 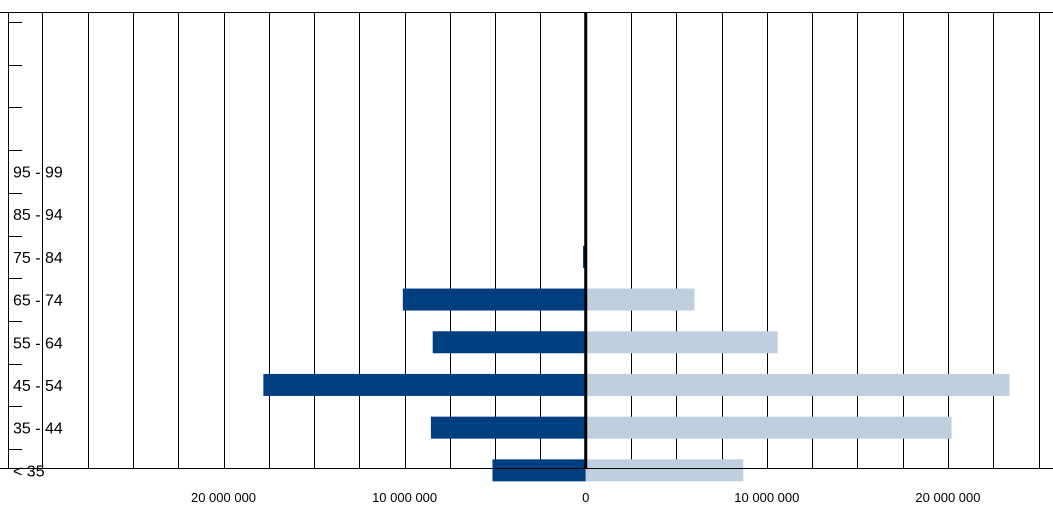 What do you see at coordinates (29, 471) in the screenshot?
I see `y-tick-label: < 35` at bounding box center [29, 471].